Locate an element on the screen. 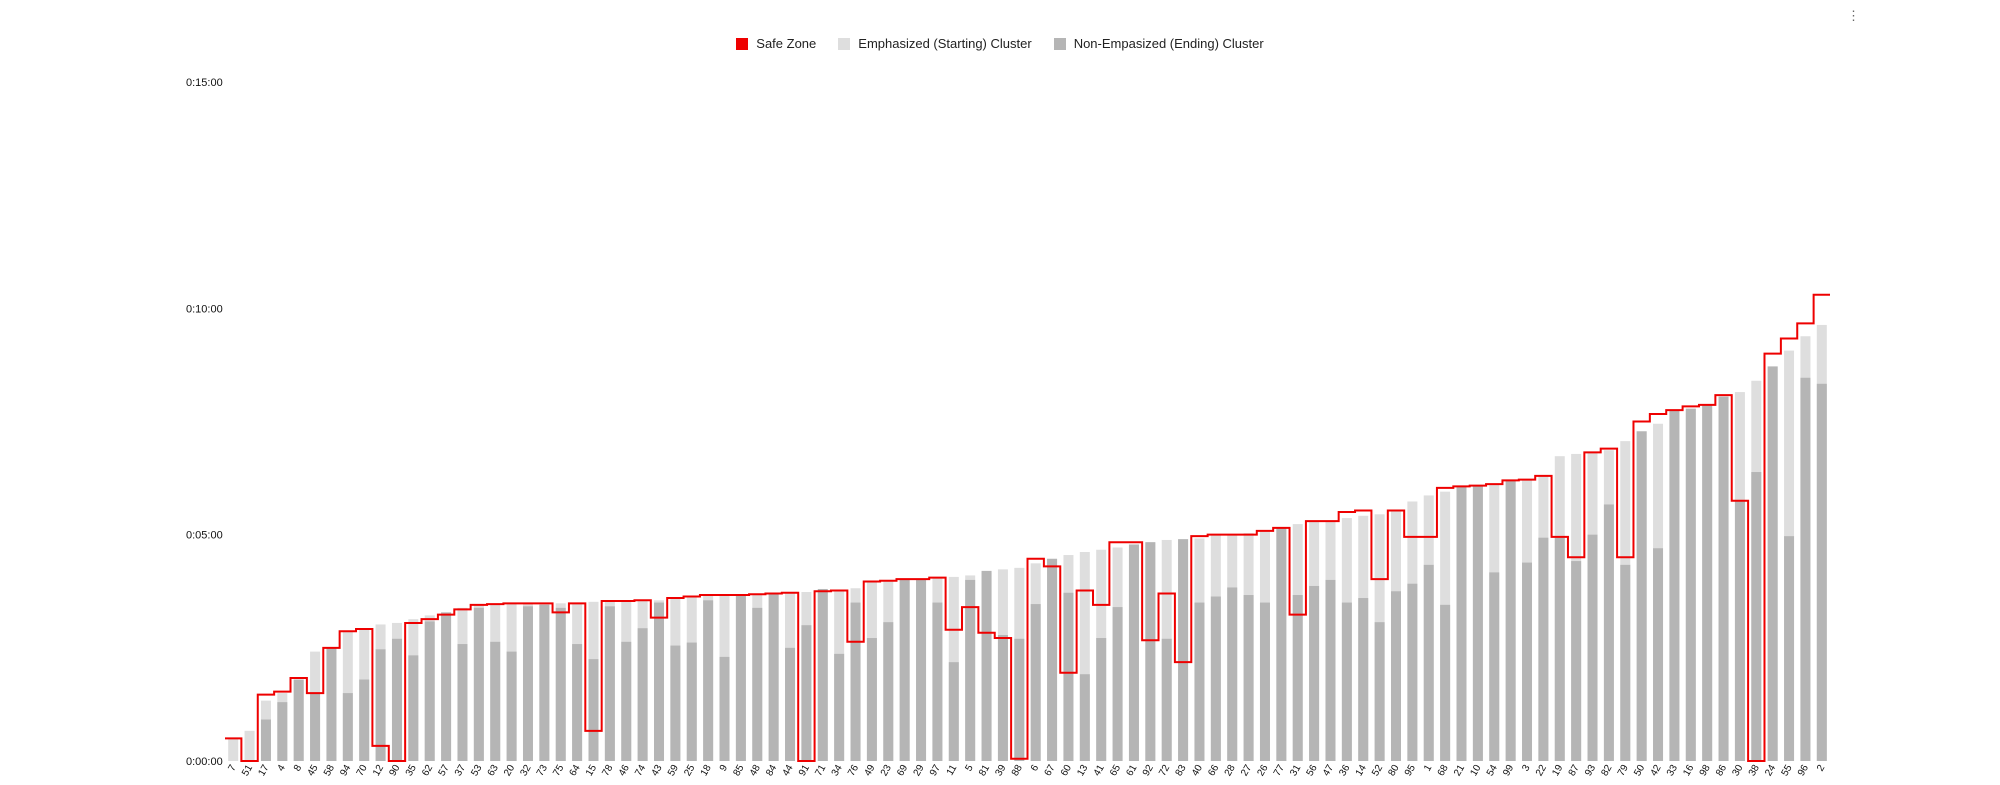 This screenshot has width=2000, height=785. x-tick-label: 12 is located at coordinates (378, 771).